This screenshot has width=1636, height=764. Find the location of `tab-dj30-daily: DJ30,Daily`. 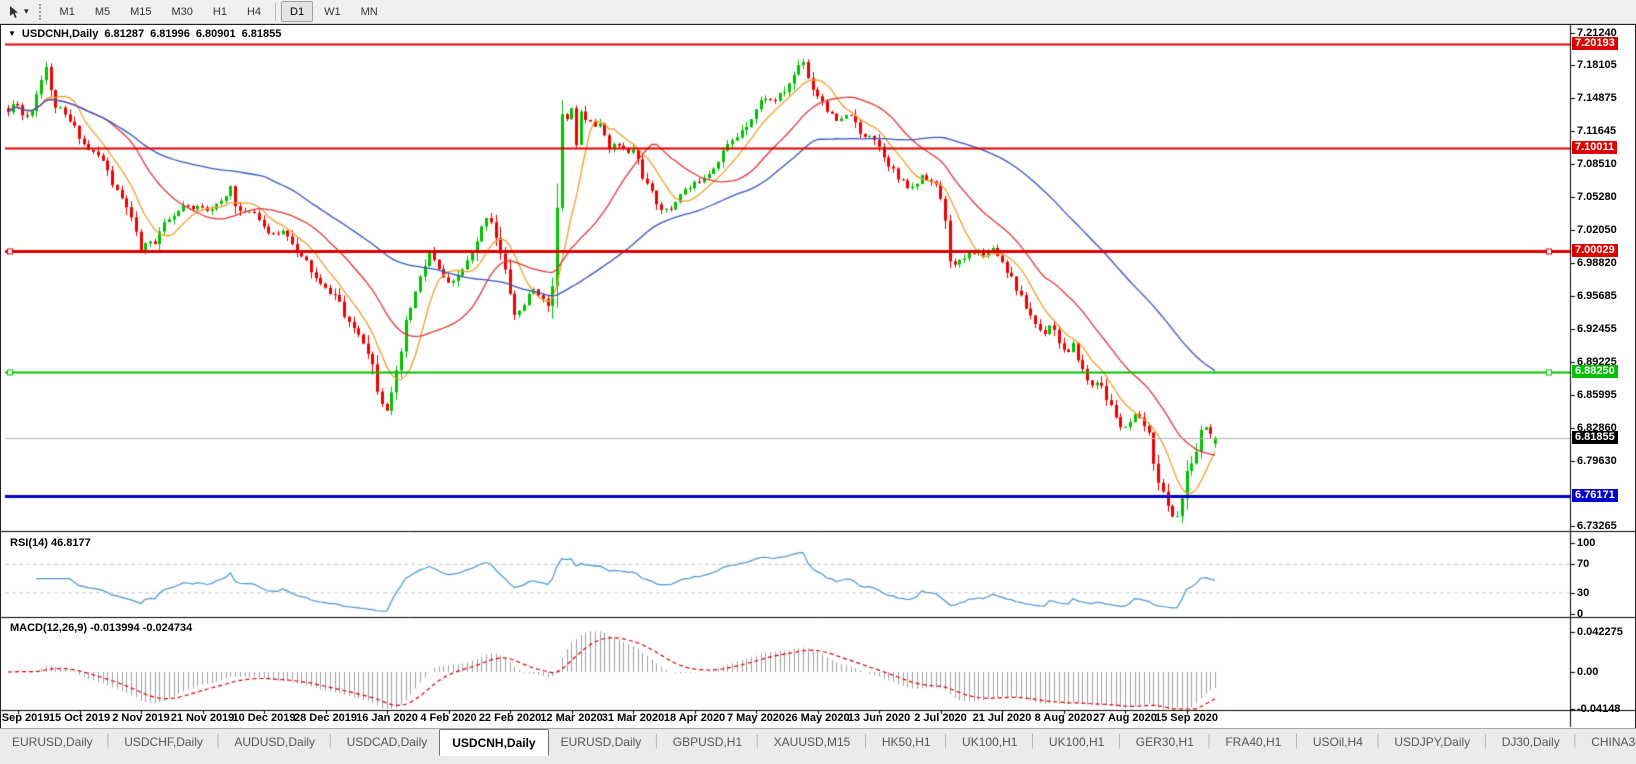

tab-dj30-daily: DJ30,Daily is located at coordinates (1530, 742).